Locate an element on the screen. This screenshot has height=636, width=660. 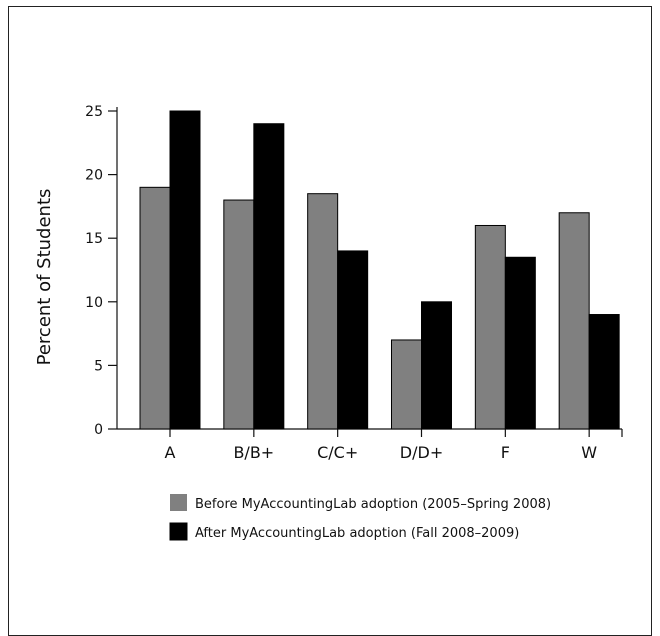
x-tick-label: D/D+ is located at coordinates (421, 452).